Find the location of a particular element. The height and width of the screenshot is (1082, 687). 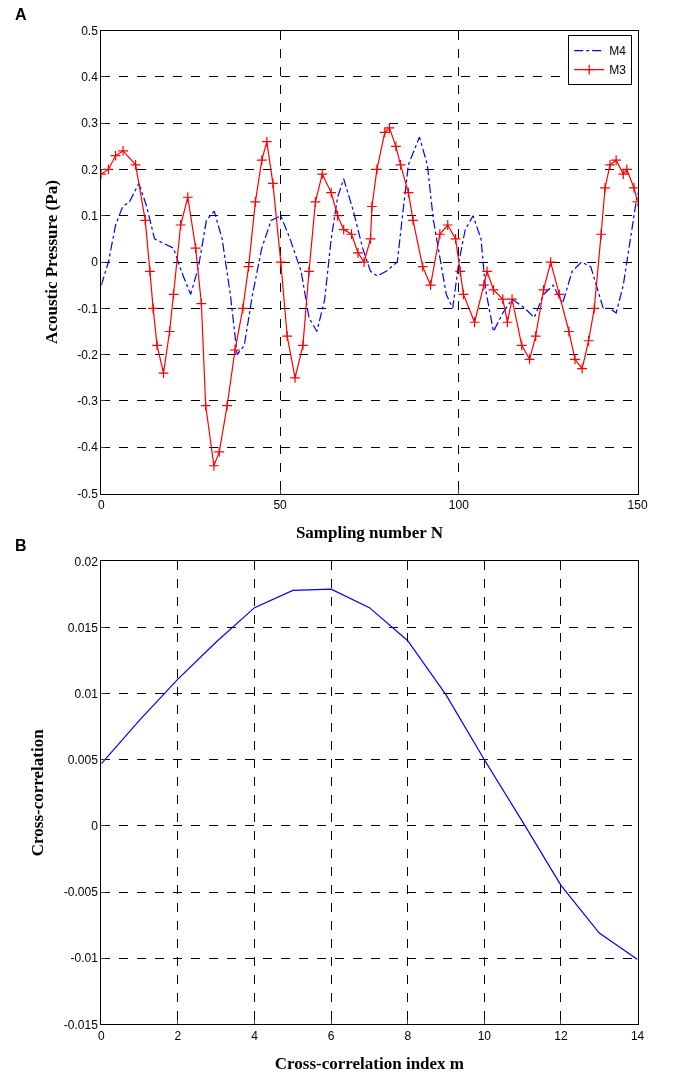

y-axis-title: Cross-correlation is located at coordinates (38, 792).